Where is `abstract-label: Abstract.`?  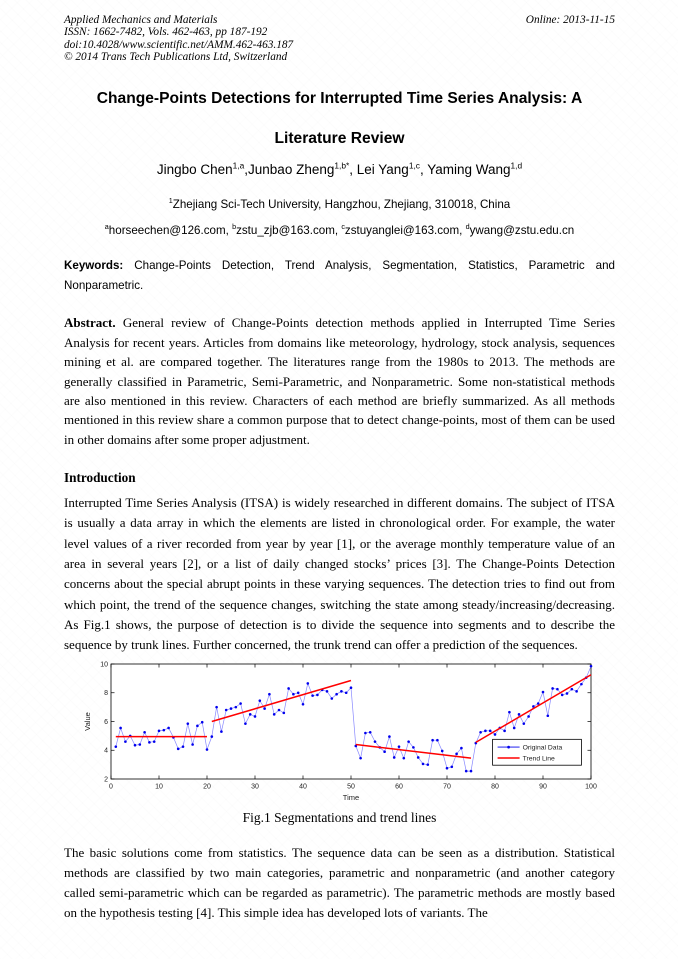 abstract-label: Abstract. is located at coordinates (90, 323).